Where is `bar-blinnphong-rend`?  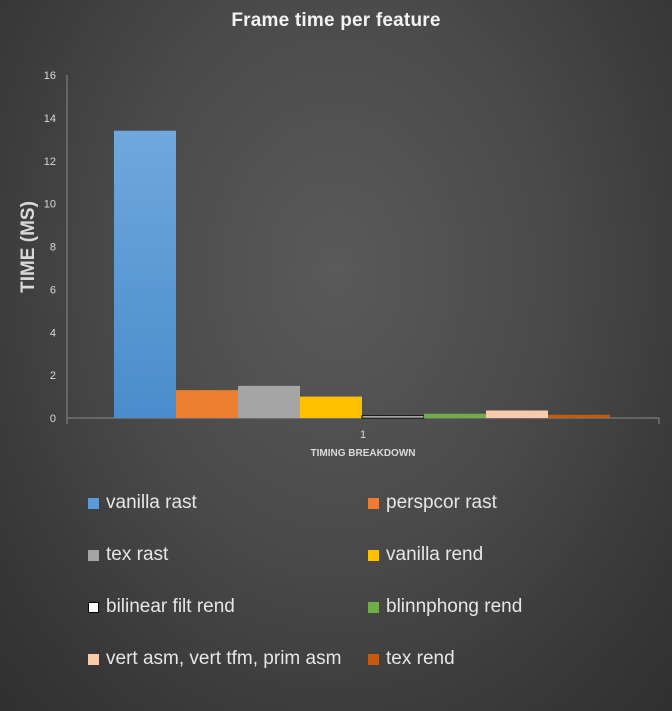
bar-blinnphong-rend is located at coordinates (455, 415).